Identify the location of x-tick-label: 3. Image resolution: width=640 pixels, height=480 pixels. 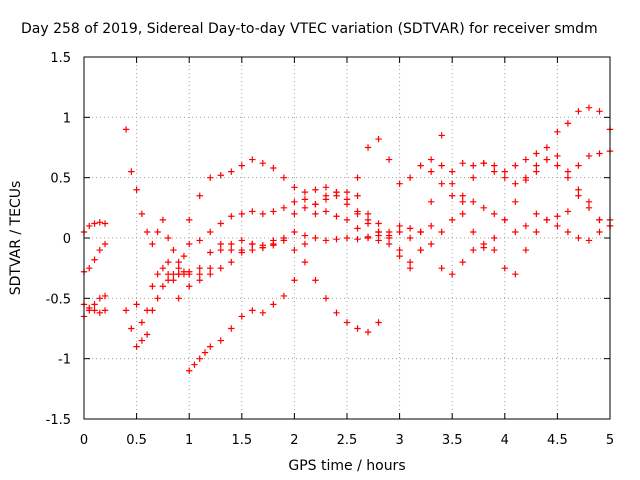
(399, 440).